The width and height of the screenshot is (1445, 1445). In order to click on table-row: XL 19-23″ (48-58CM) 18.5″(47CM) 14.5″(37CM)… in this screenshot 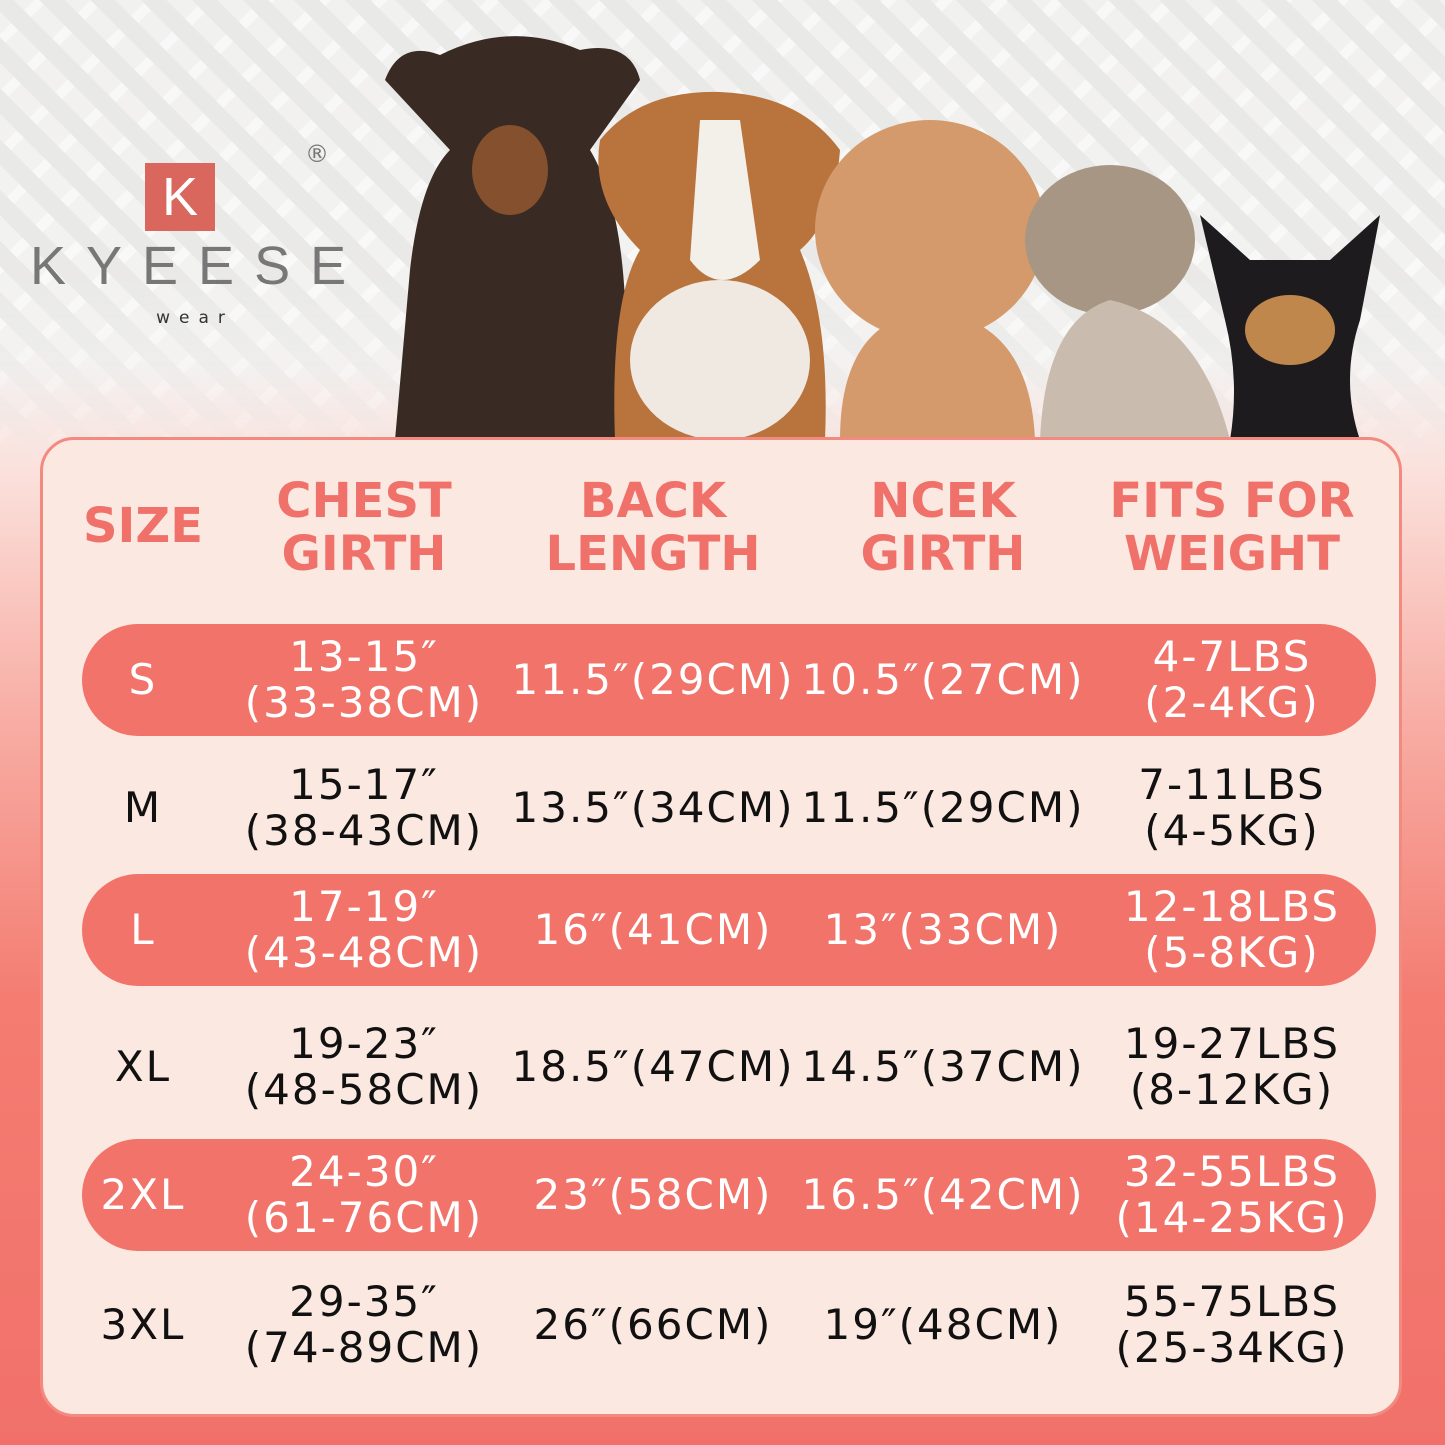, I will do `click(729, 1067)`.